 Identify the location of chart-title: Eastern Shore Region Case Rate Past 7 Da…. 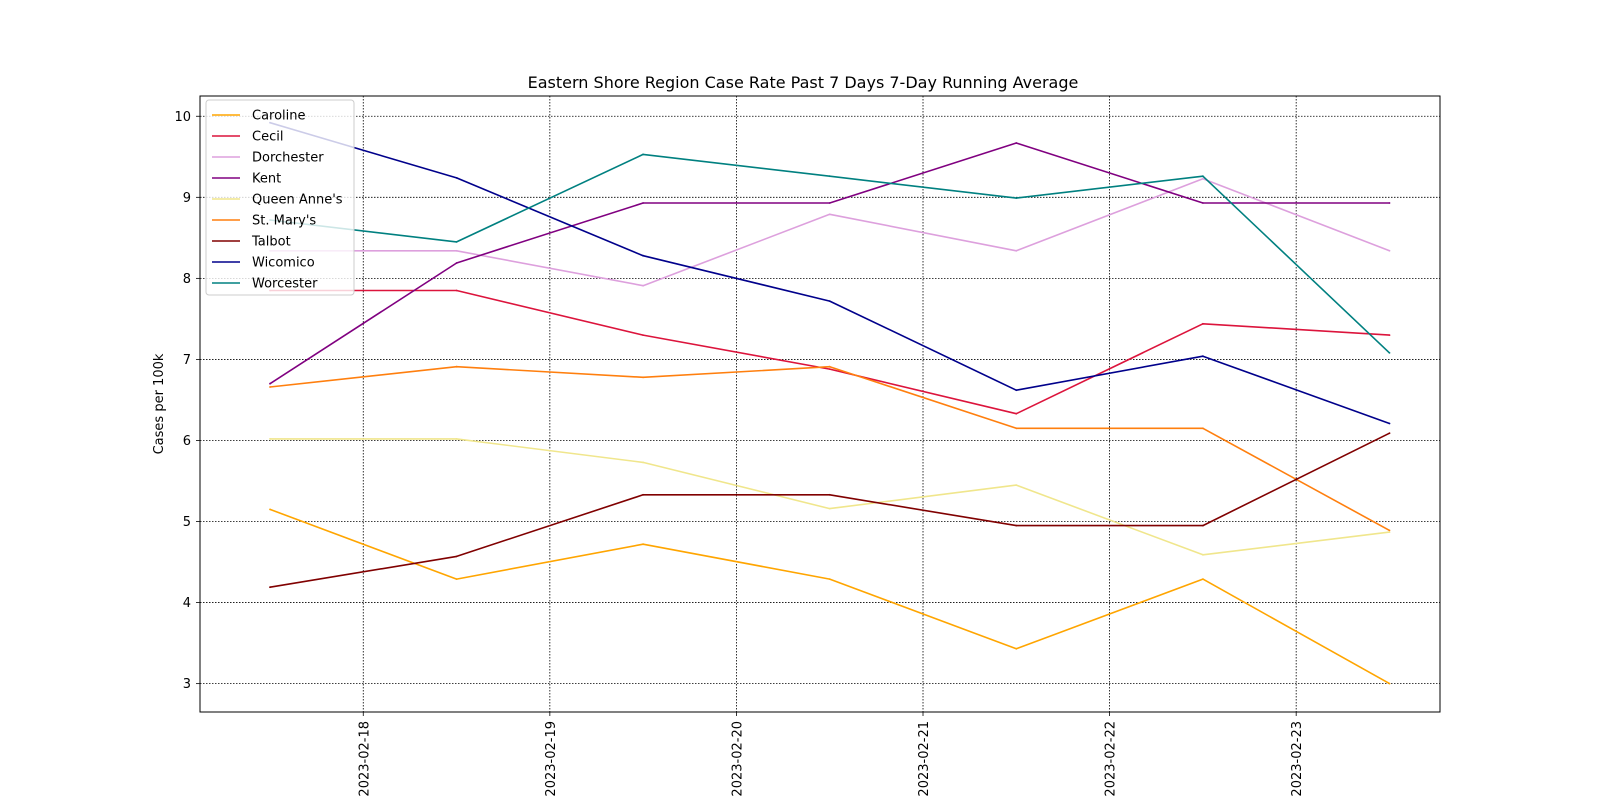
(803, 82).